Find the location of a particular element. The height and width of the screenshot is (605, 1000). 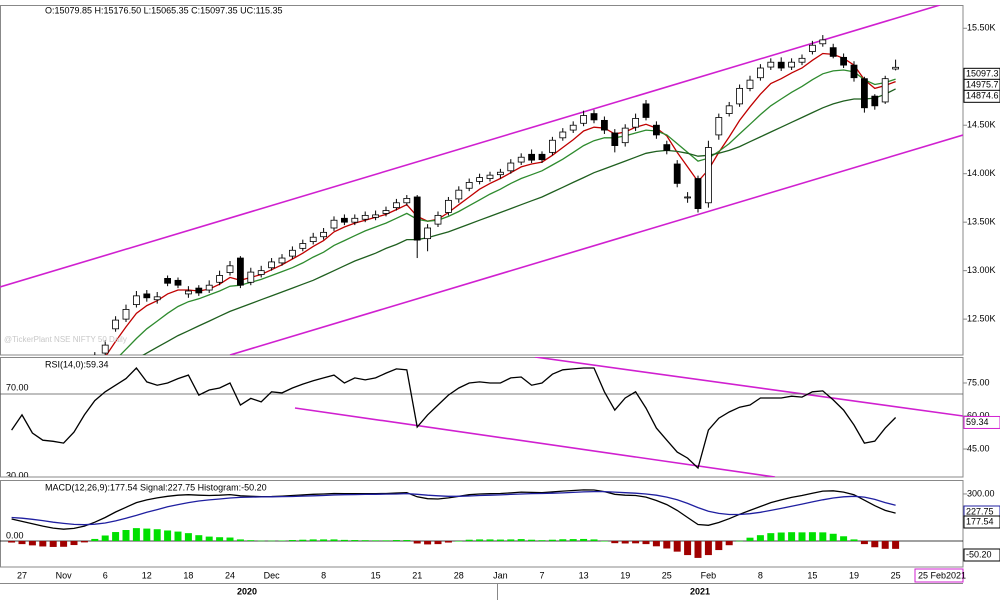

x-tick-label: Nov is located at coordinates (64, 575).